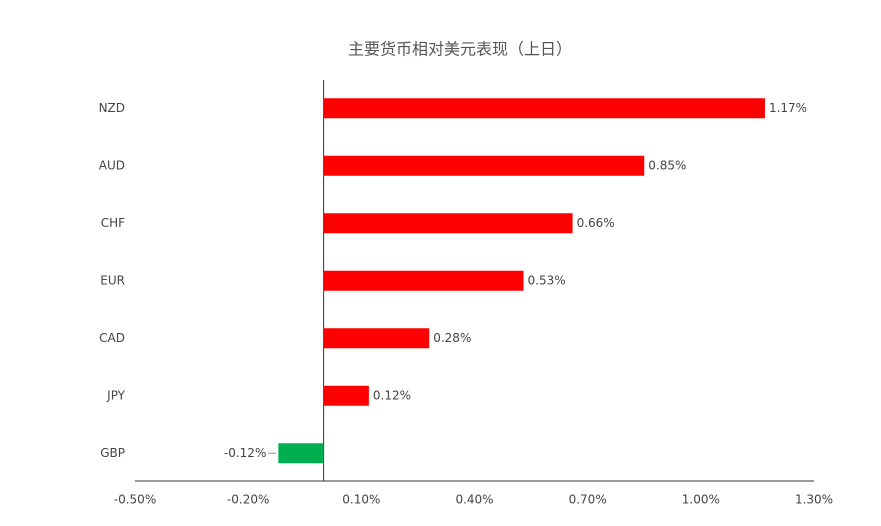 Image resolution: width=881 pixels, height=526 pixels. I want to click on y-tick-label: JPY, so click(116, 395).